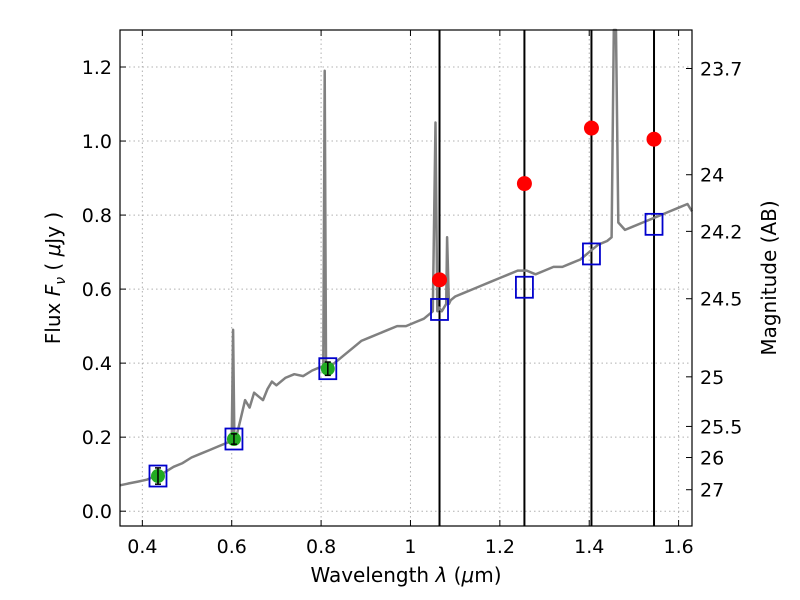 The height and width of the screenshot is (600, 800). Describe the element at coordinates (712, 176) in the screenshot. I see `y2-tick-label: 24` at that location.